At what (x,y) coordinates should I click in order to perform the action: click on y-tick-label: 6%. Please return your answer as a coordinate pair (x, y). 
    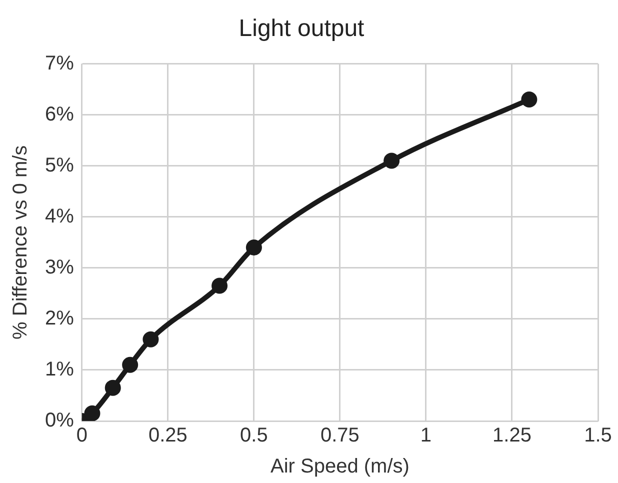
    Looking at the image, I should click on (59, 114).